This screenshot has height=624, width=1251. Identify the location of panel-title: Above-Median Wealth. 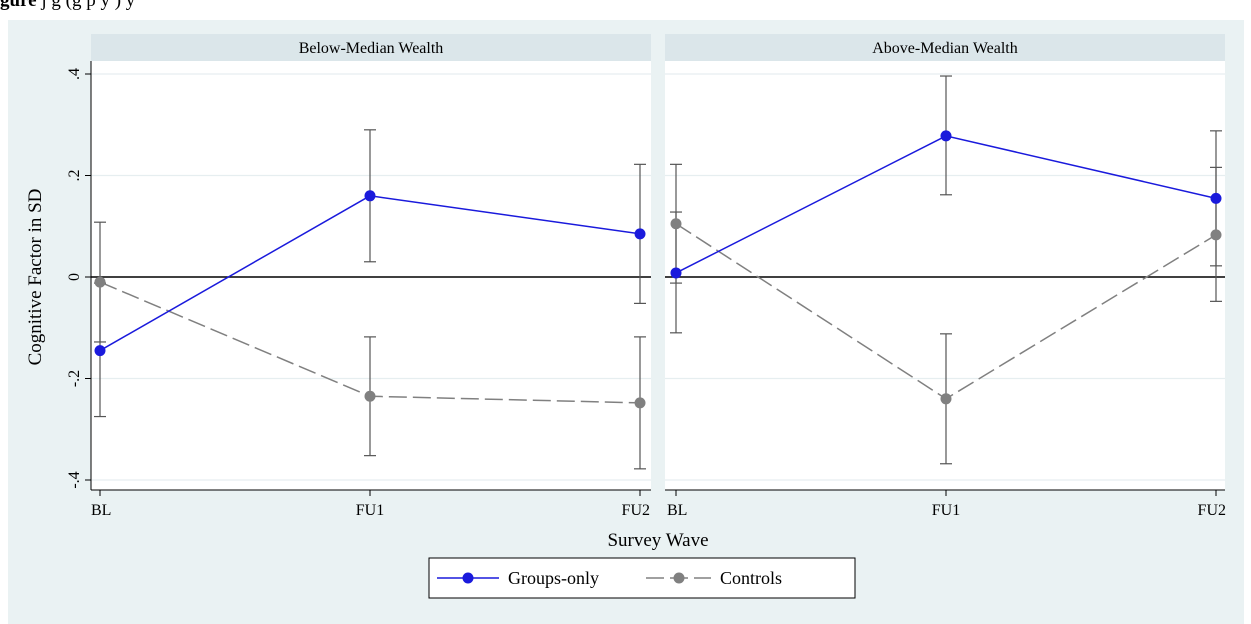
(944, 48).